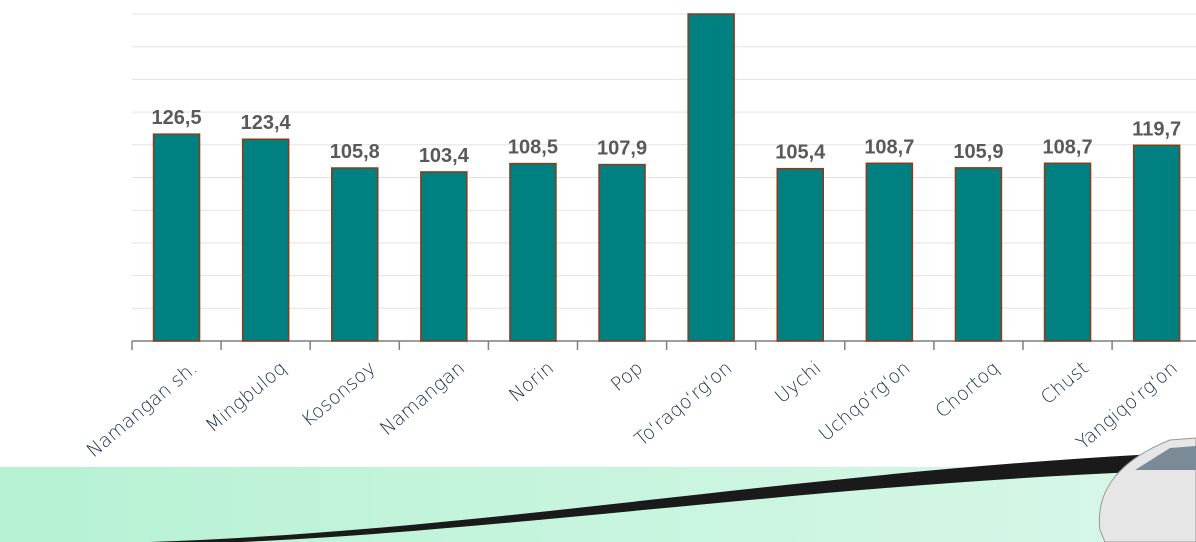  What do you see at coordinates (444, 156) in the screenshot?
I see `value-label: 103,4` at bounding box center [444, 156].